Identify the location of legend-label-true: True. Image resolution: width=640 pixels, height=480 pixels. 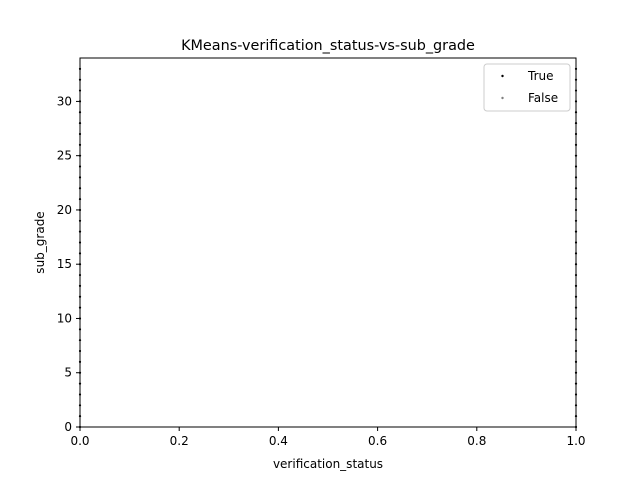
(540, 76).